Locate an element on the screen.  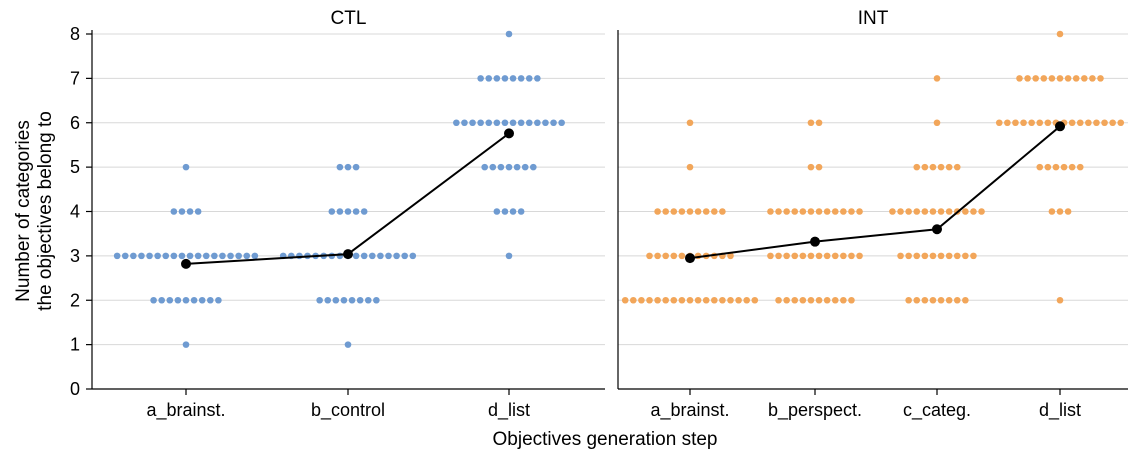
y-axis: 0 1 2 3 4 5 6 7 8 is located at coordinates (81, 211).